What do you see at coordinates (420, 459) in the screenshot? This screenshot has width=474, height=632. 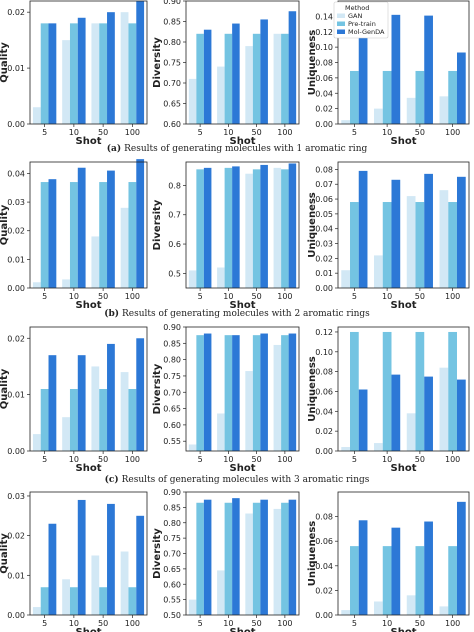 I see `r3-uniqueness-xtick-label-50: 50` at bounding box center [420, 459].